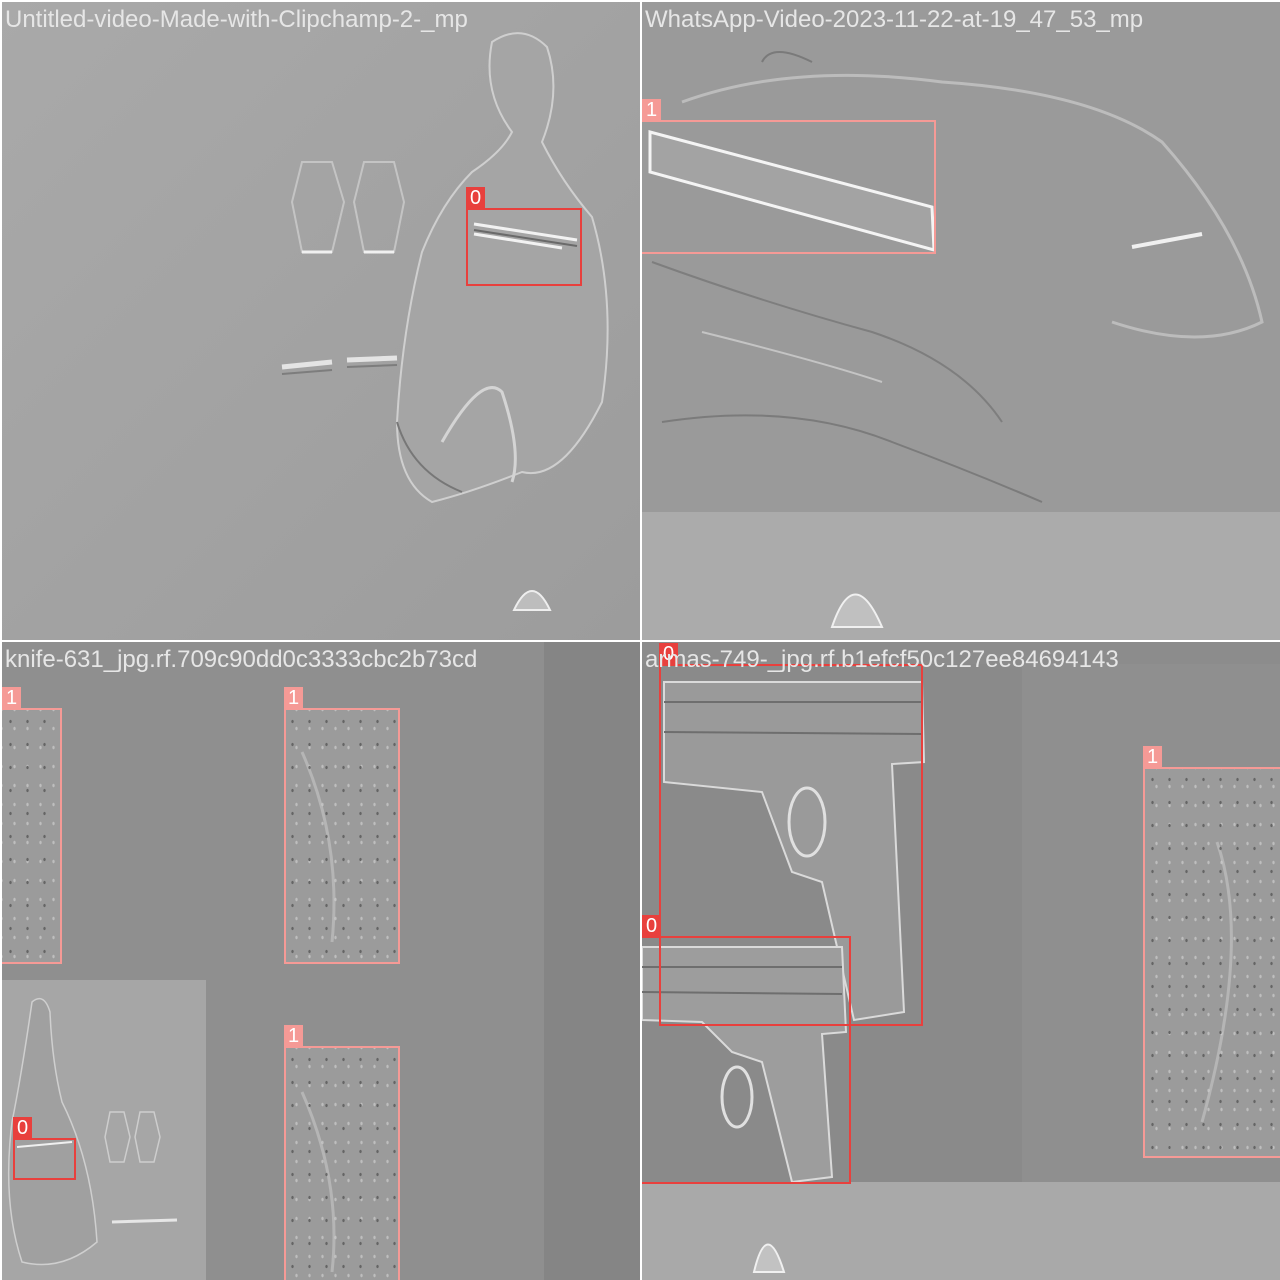  Describe the element at coordinates (894, 19) in the screenshot. I see `tile-title: WhatsApp-Video-2023-11-22-at-19_47_53_mp` at that location.